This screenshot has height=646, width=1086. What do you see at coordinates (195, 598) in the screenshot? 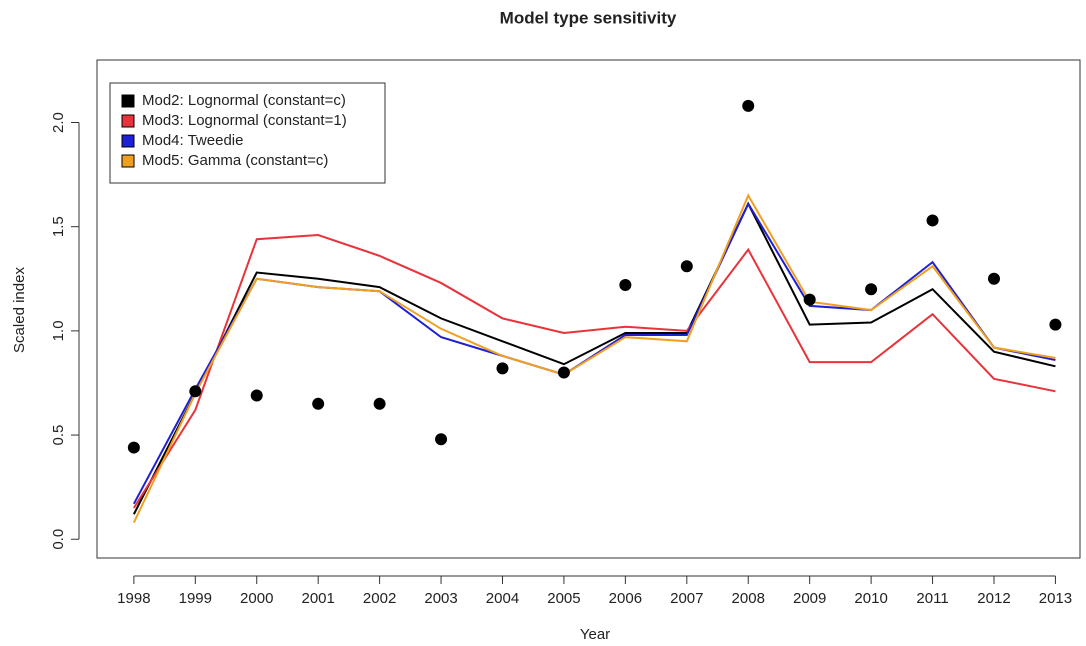
I see `x-tick-label: 1999` at bounding box center [195, 598].